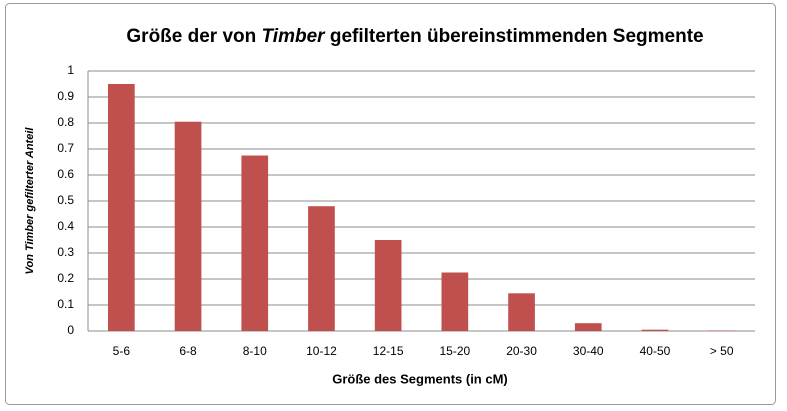 Image resolution: width=787 pixels, height=411 pixels. What do you see at coordinates (655, 351) in the screenshot?
I see `x-tick-label: 40-50` at bounding box center [655, 351].